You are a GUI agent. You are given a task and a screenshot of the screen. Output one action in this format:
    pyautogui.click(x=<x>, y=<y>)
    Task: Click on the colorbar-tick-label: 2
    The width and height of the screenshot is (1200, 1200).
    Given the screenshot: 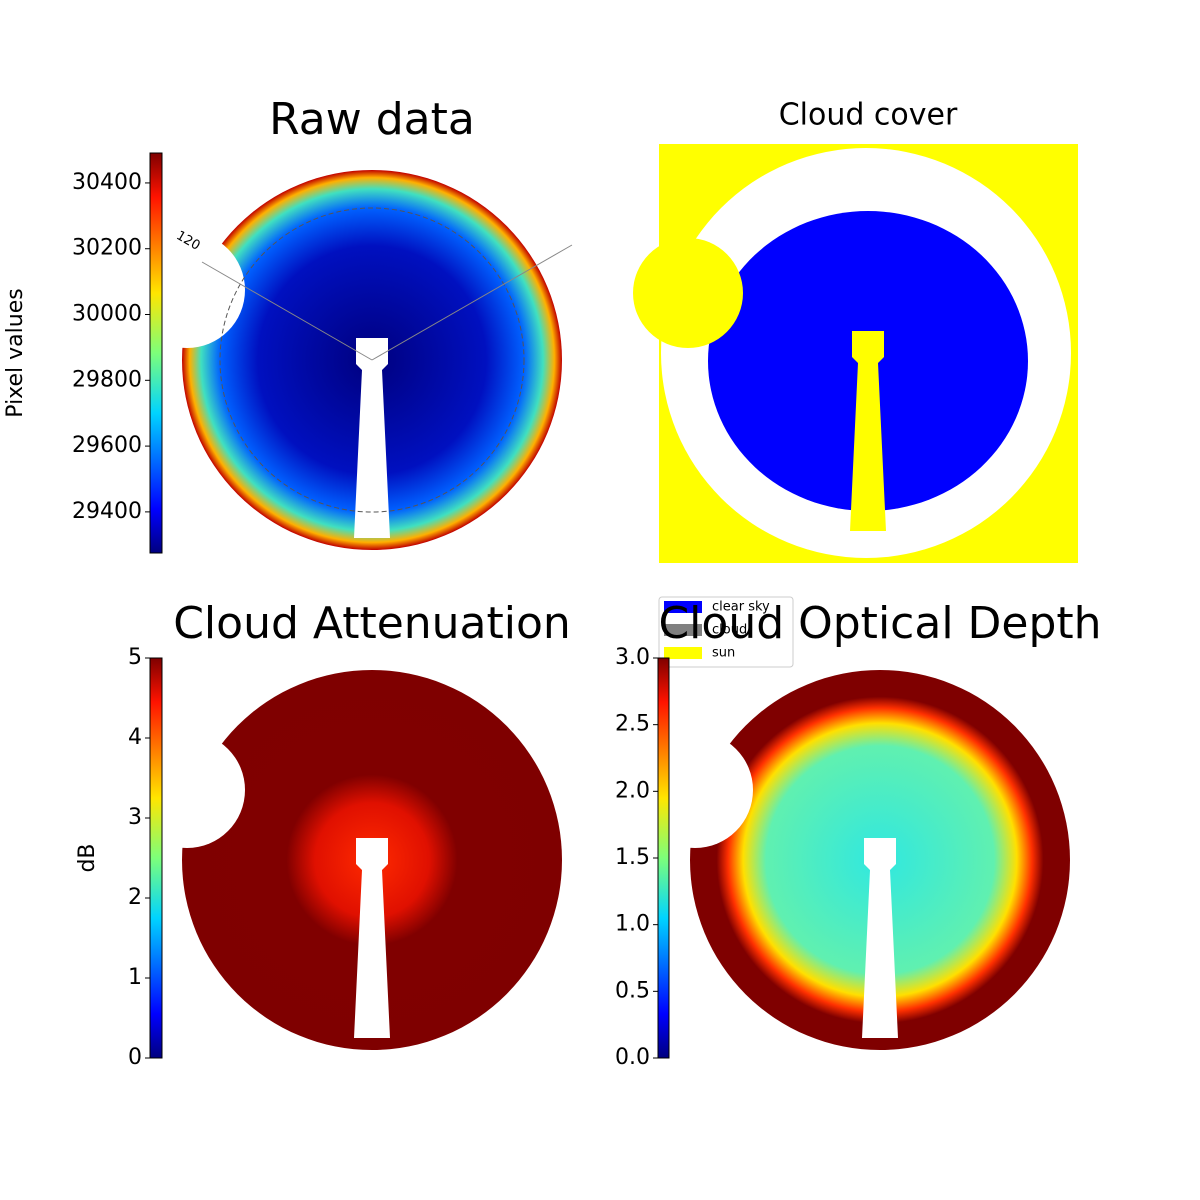 What is the action you would take?
    pyautogui.click(x=135, y=897)
    